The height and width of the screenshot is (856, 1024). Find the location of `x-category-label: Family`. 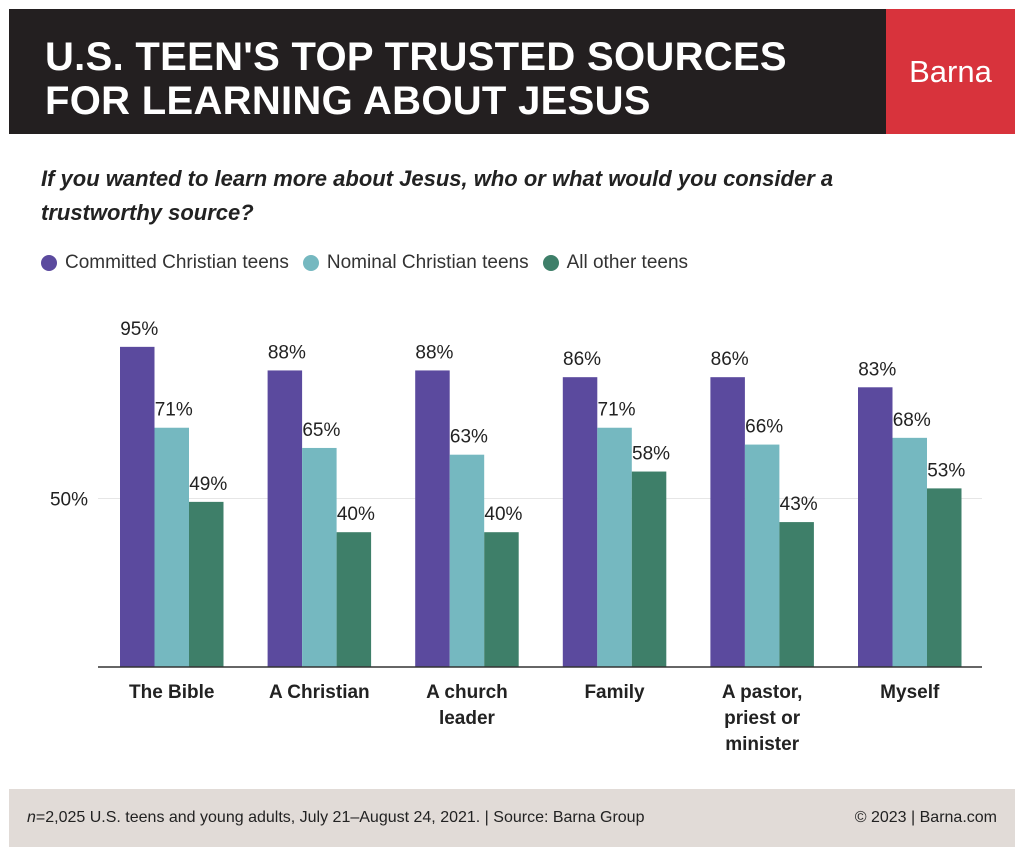

x-category-label: Family is located at coordinates (614, 692).